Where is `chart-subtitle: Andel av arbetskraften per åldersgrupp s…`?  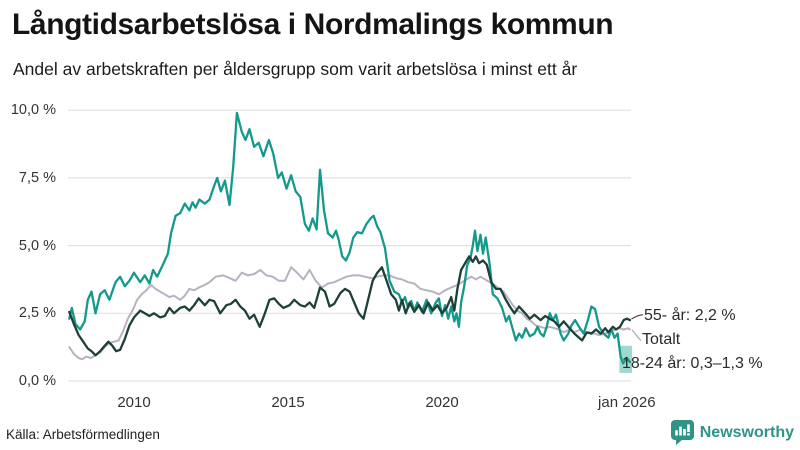 chart-subtitle: Andel av arbetskraften per åldersgrupp s… is located at coordinates (295, 69).